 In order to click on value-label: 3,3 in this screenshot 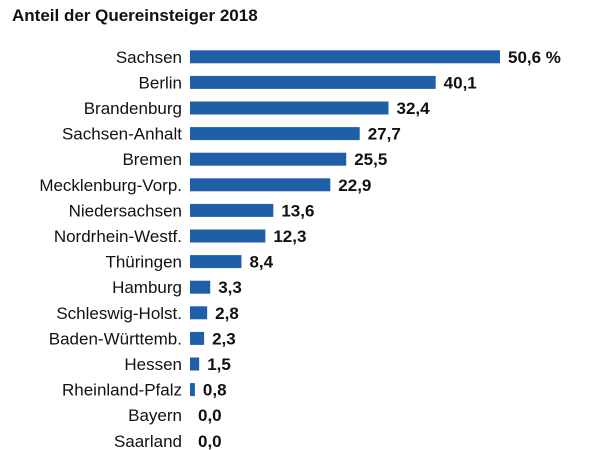, I will do `click(230, 287)`.